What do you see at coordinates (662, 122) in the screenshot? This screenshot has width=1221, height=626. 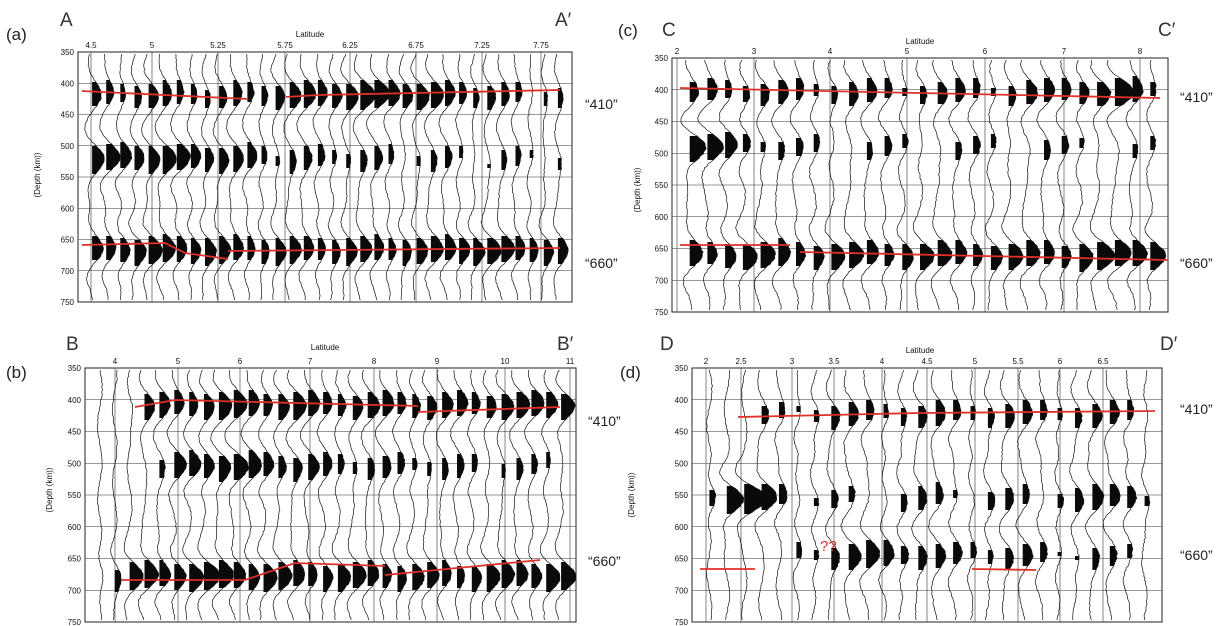 I see `panel-c-depth-tick: 450` at bounding box center [662, 122].